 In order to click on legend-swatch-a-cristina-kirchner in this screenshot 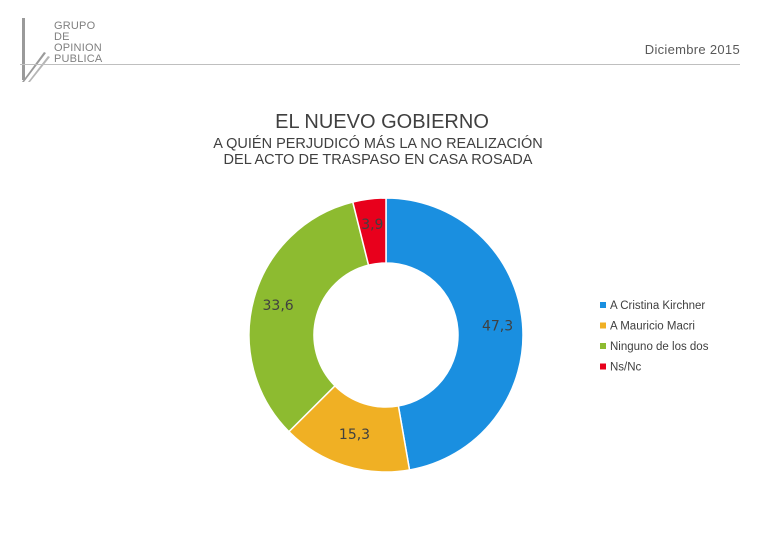, I will do `click(603, 305)`.